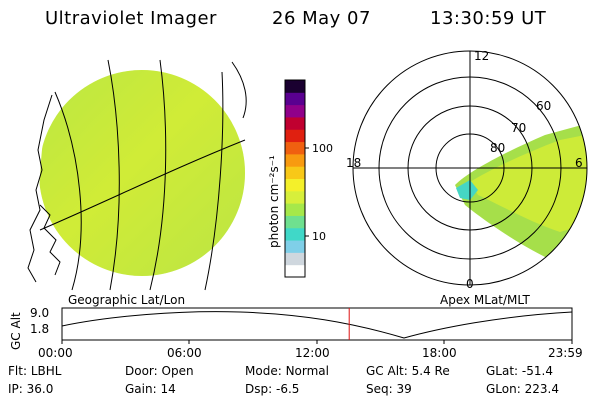  What do you see at coordinates (322, 148) in the screenshot?
I see `colorbar-tick-label-100: 100` at bounding box center [322, 148].